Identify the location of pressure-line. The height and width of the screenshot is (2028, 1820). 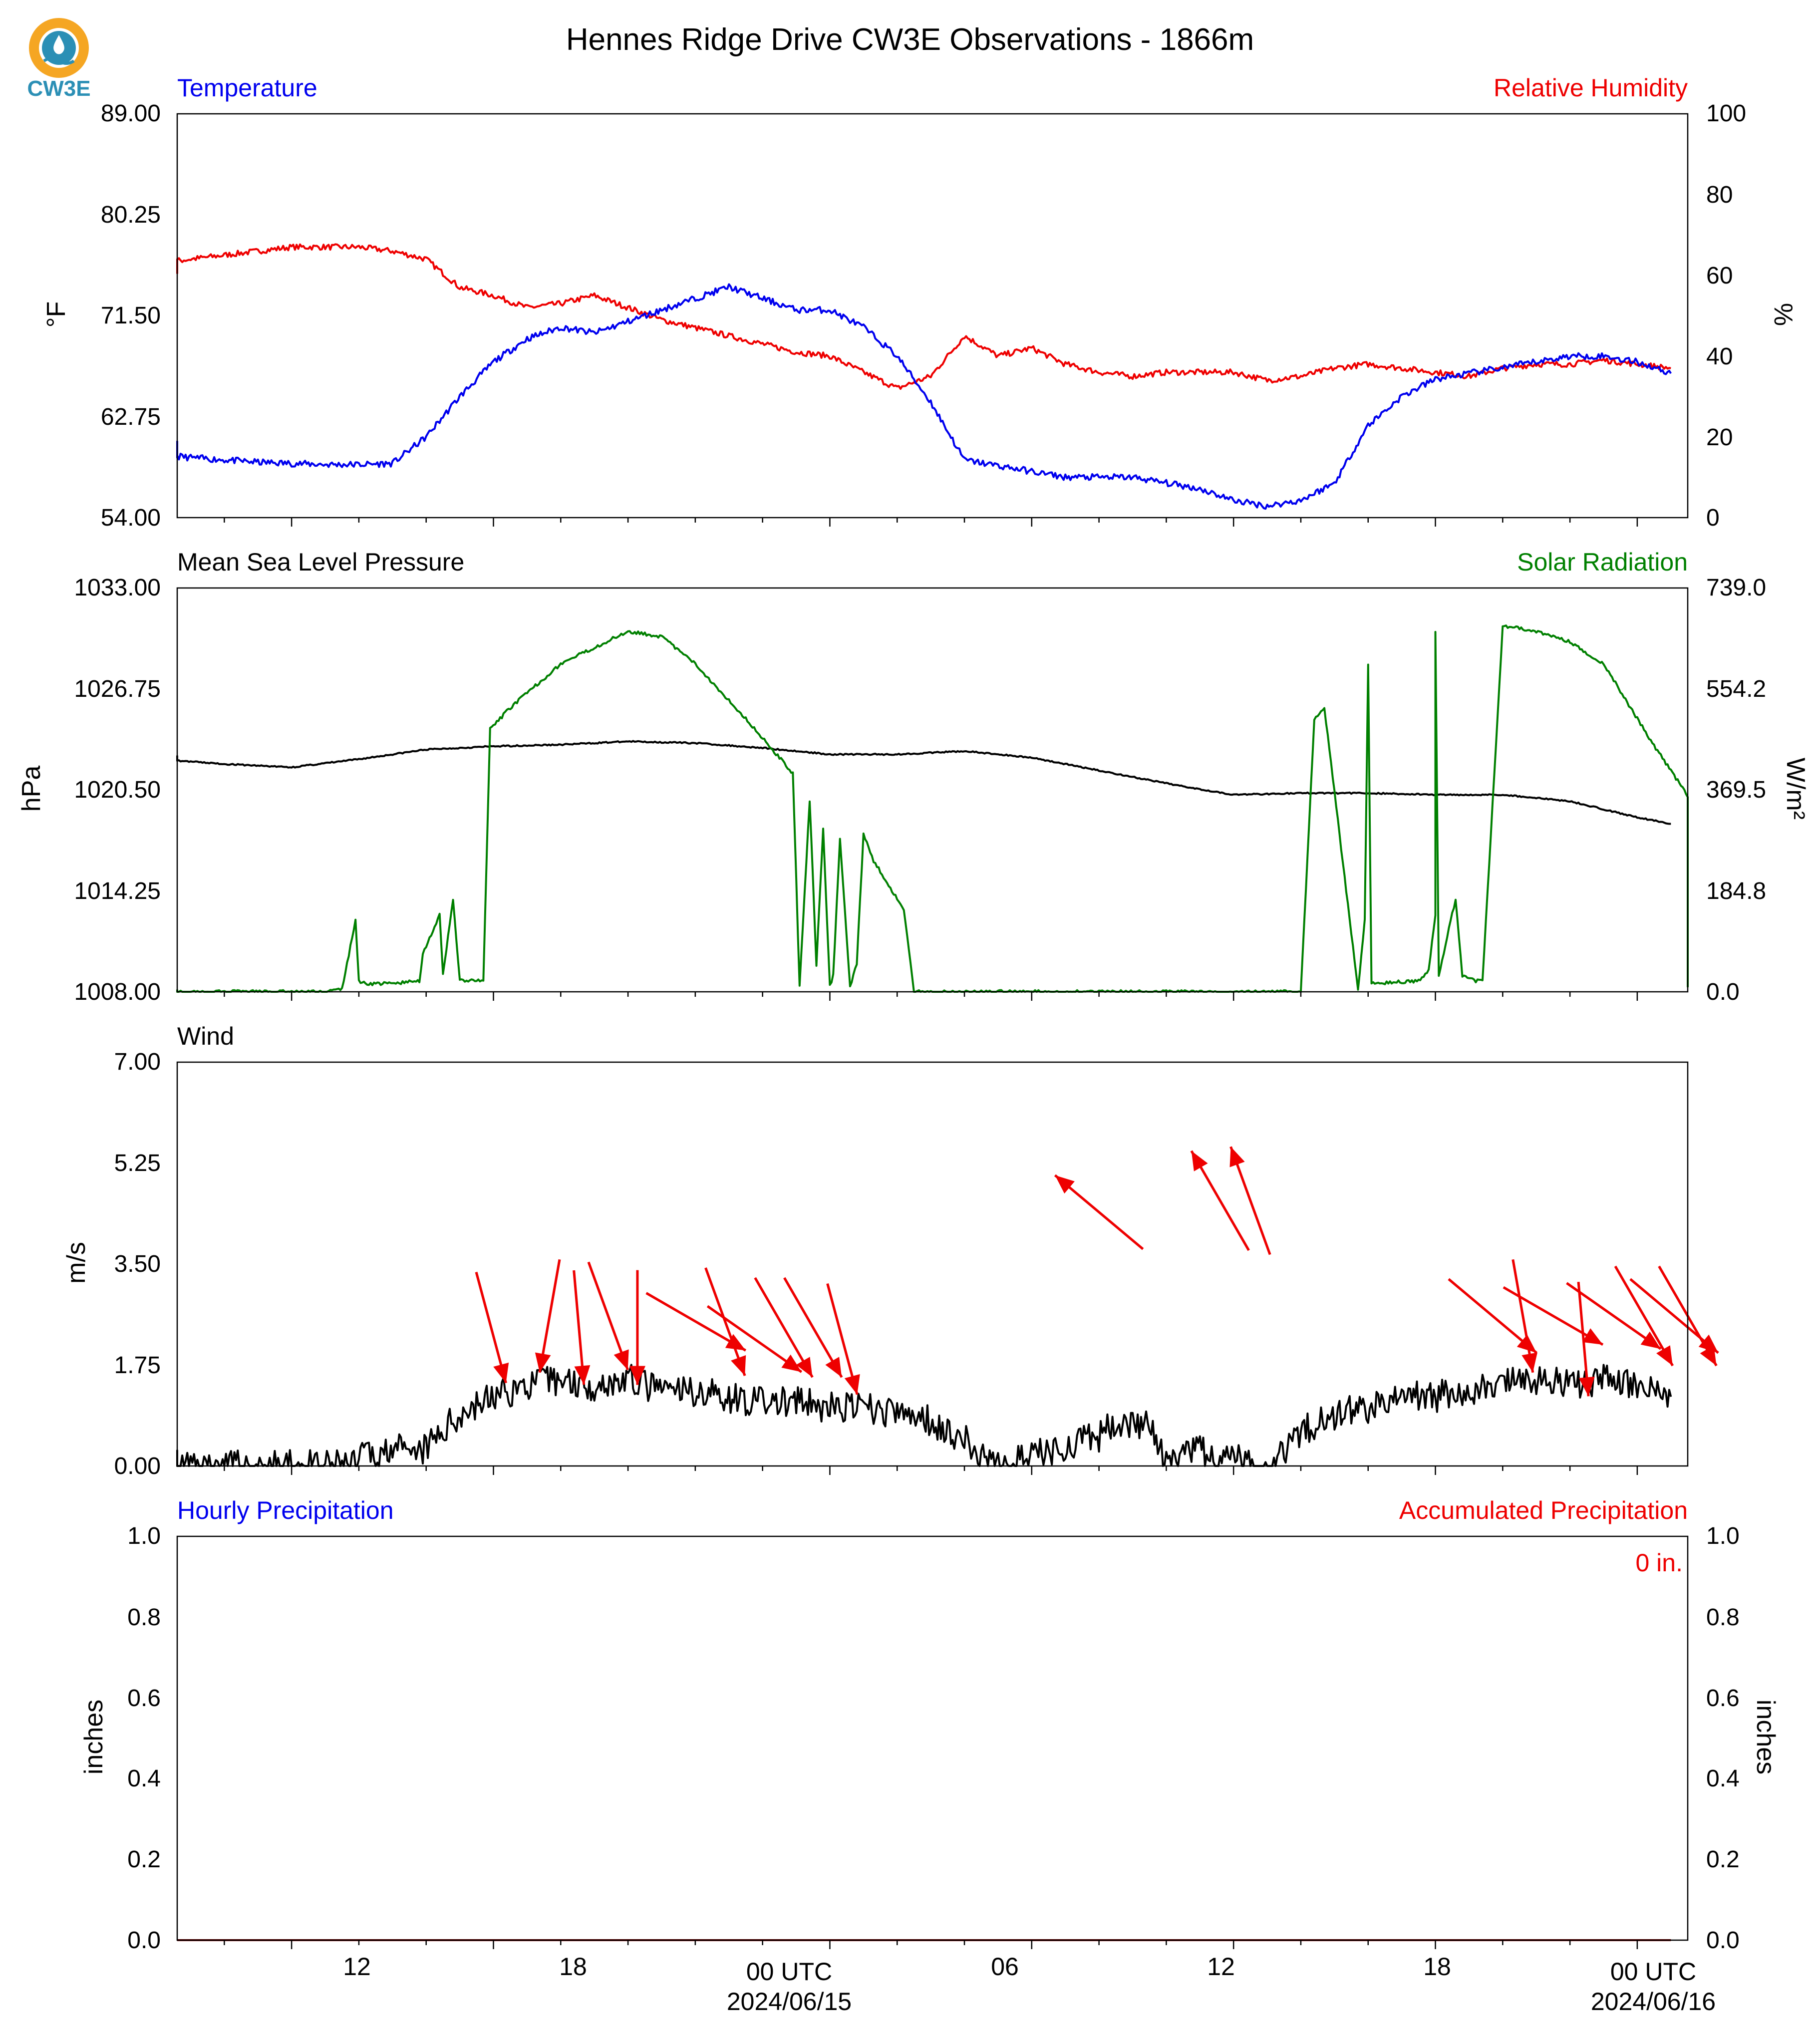
(923, 782).